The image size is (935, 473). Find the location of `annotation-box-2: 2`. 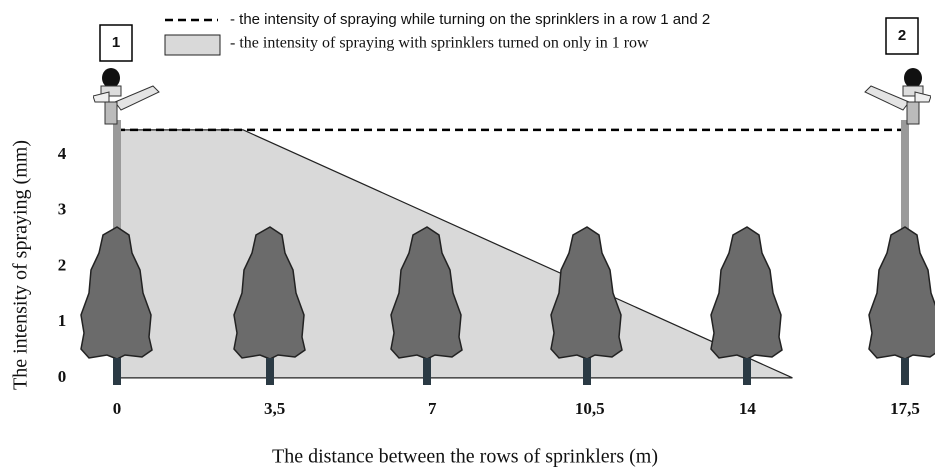

annotation-box-2: 2 is located at coordinates (902, 36).